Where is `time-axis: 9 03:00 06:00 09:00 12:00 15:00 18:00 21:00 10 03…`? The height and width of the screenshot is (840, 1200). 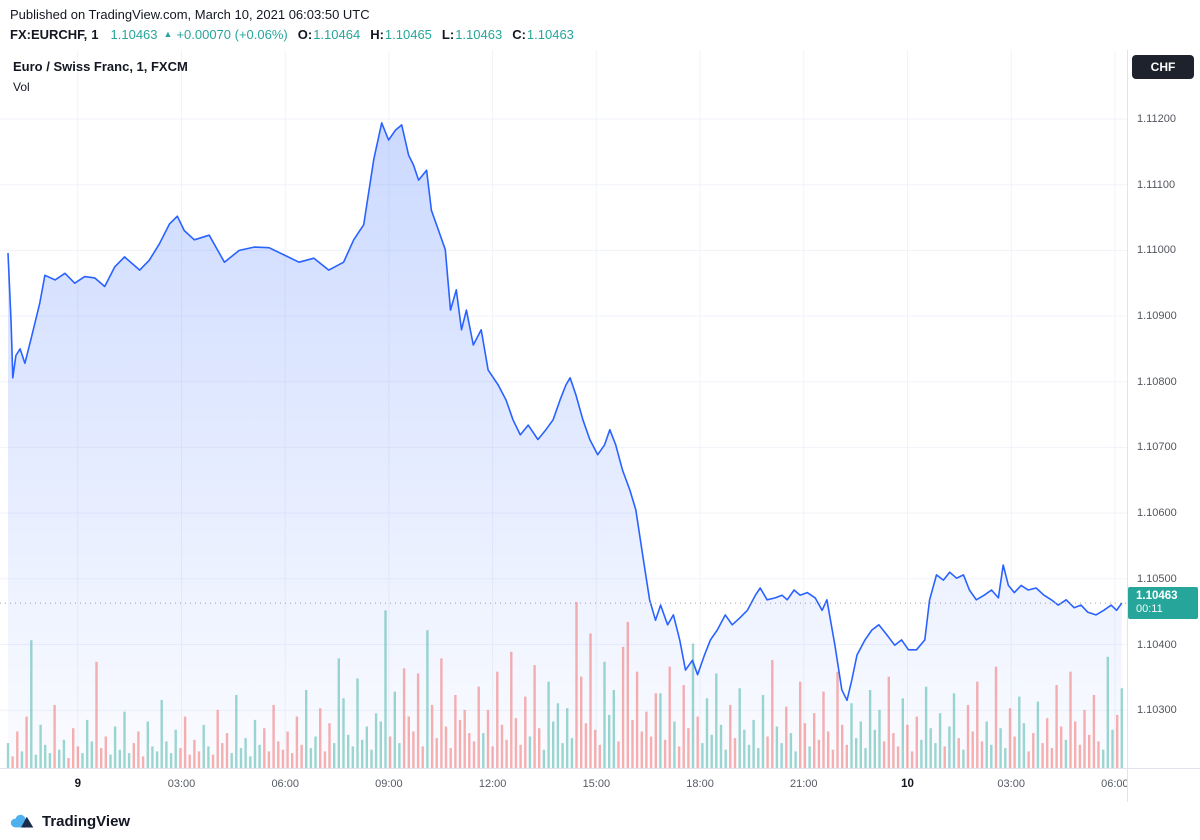 time-axis: 9 03:00 06:00 09:00 12:00 15:00 18:00 21:00 10 03… is located at coordinates (563, 785).